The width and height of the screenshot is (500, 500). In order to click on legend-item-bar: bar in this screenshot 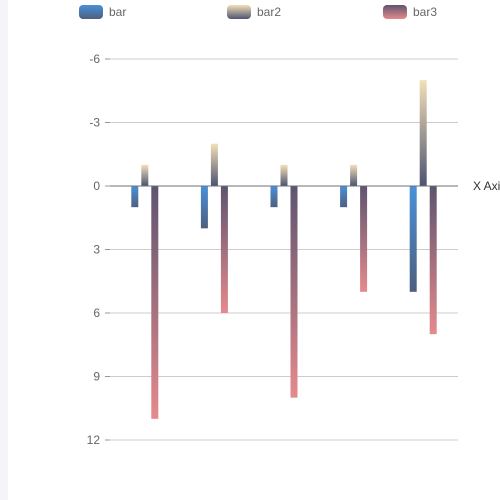, I will do `click(102, 12)`.